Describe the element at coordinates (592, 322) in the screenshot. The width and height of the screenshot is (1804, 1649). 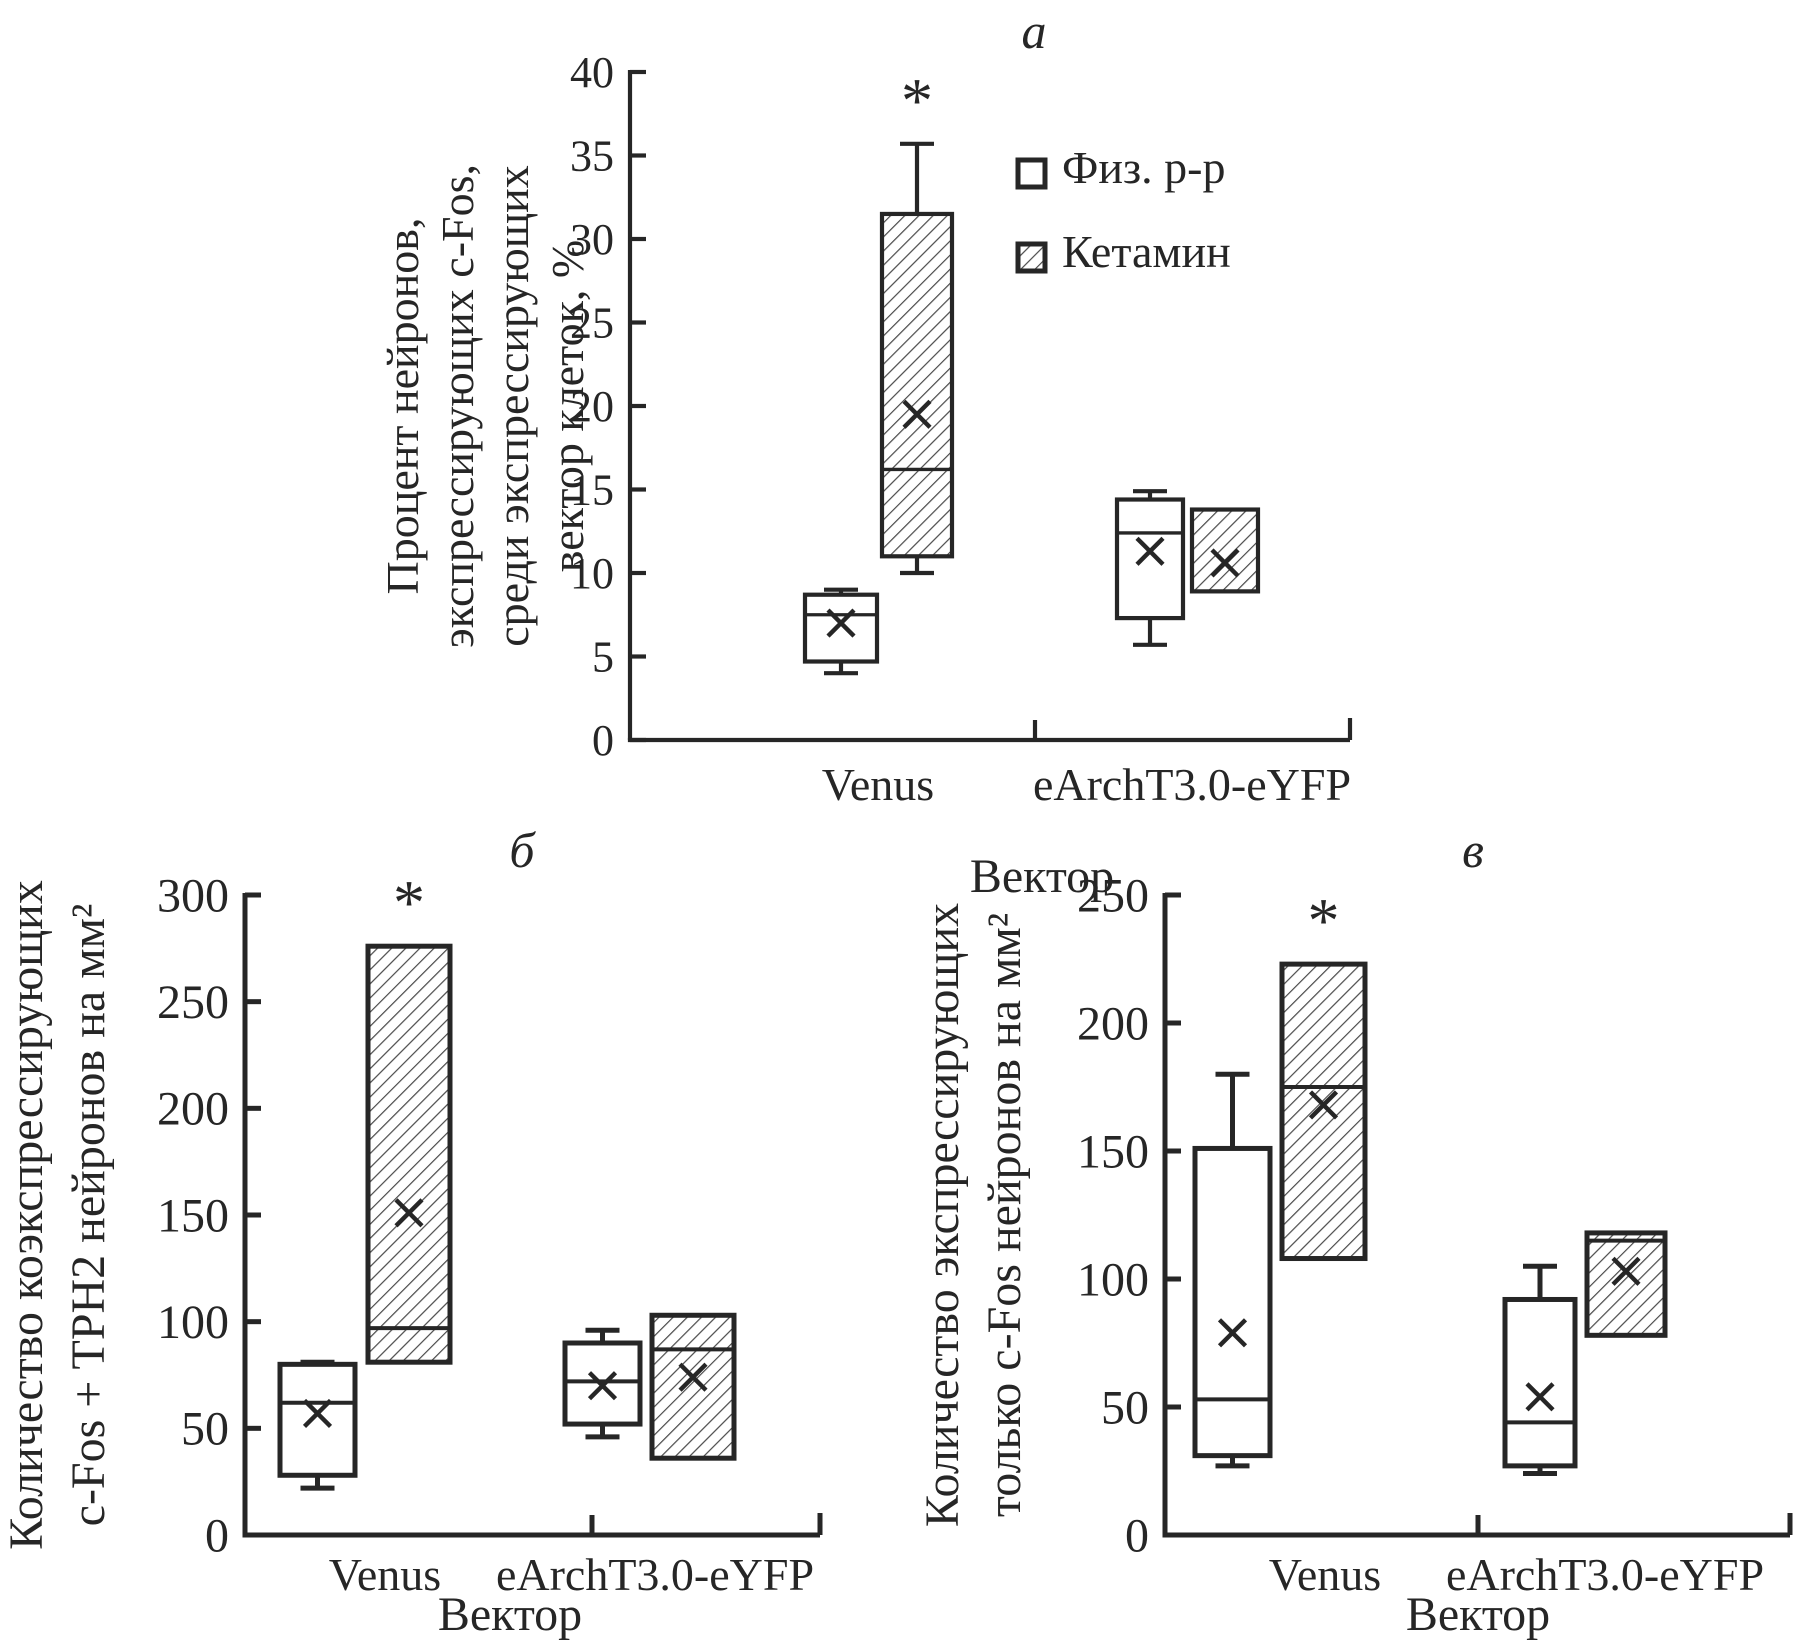
I see `y-tick-label: 25` at that location.